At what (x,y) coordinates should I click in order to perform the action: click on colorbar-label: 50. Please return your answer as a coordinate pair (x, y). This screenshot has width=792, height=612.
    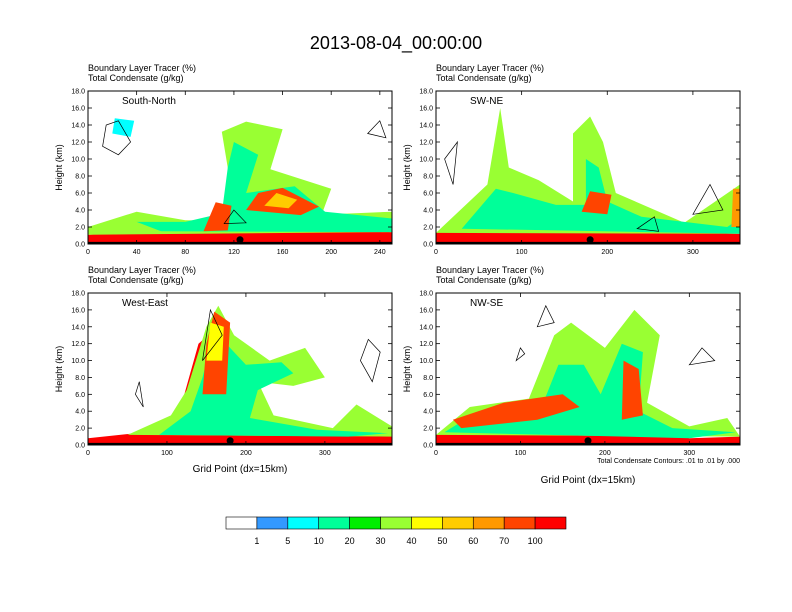
    Looking at the image, I should click on (442, 541).